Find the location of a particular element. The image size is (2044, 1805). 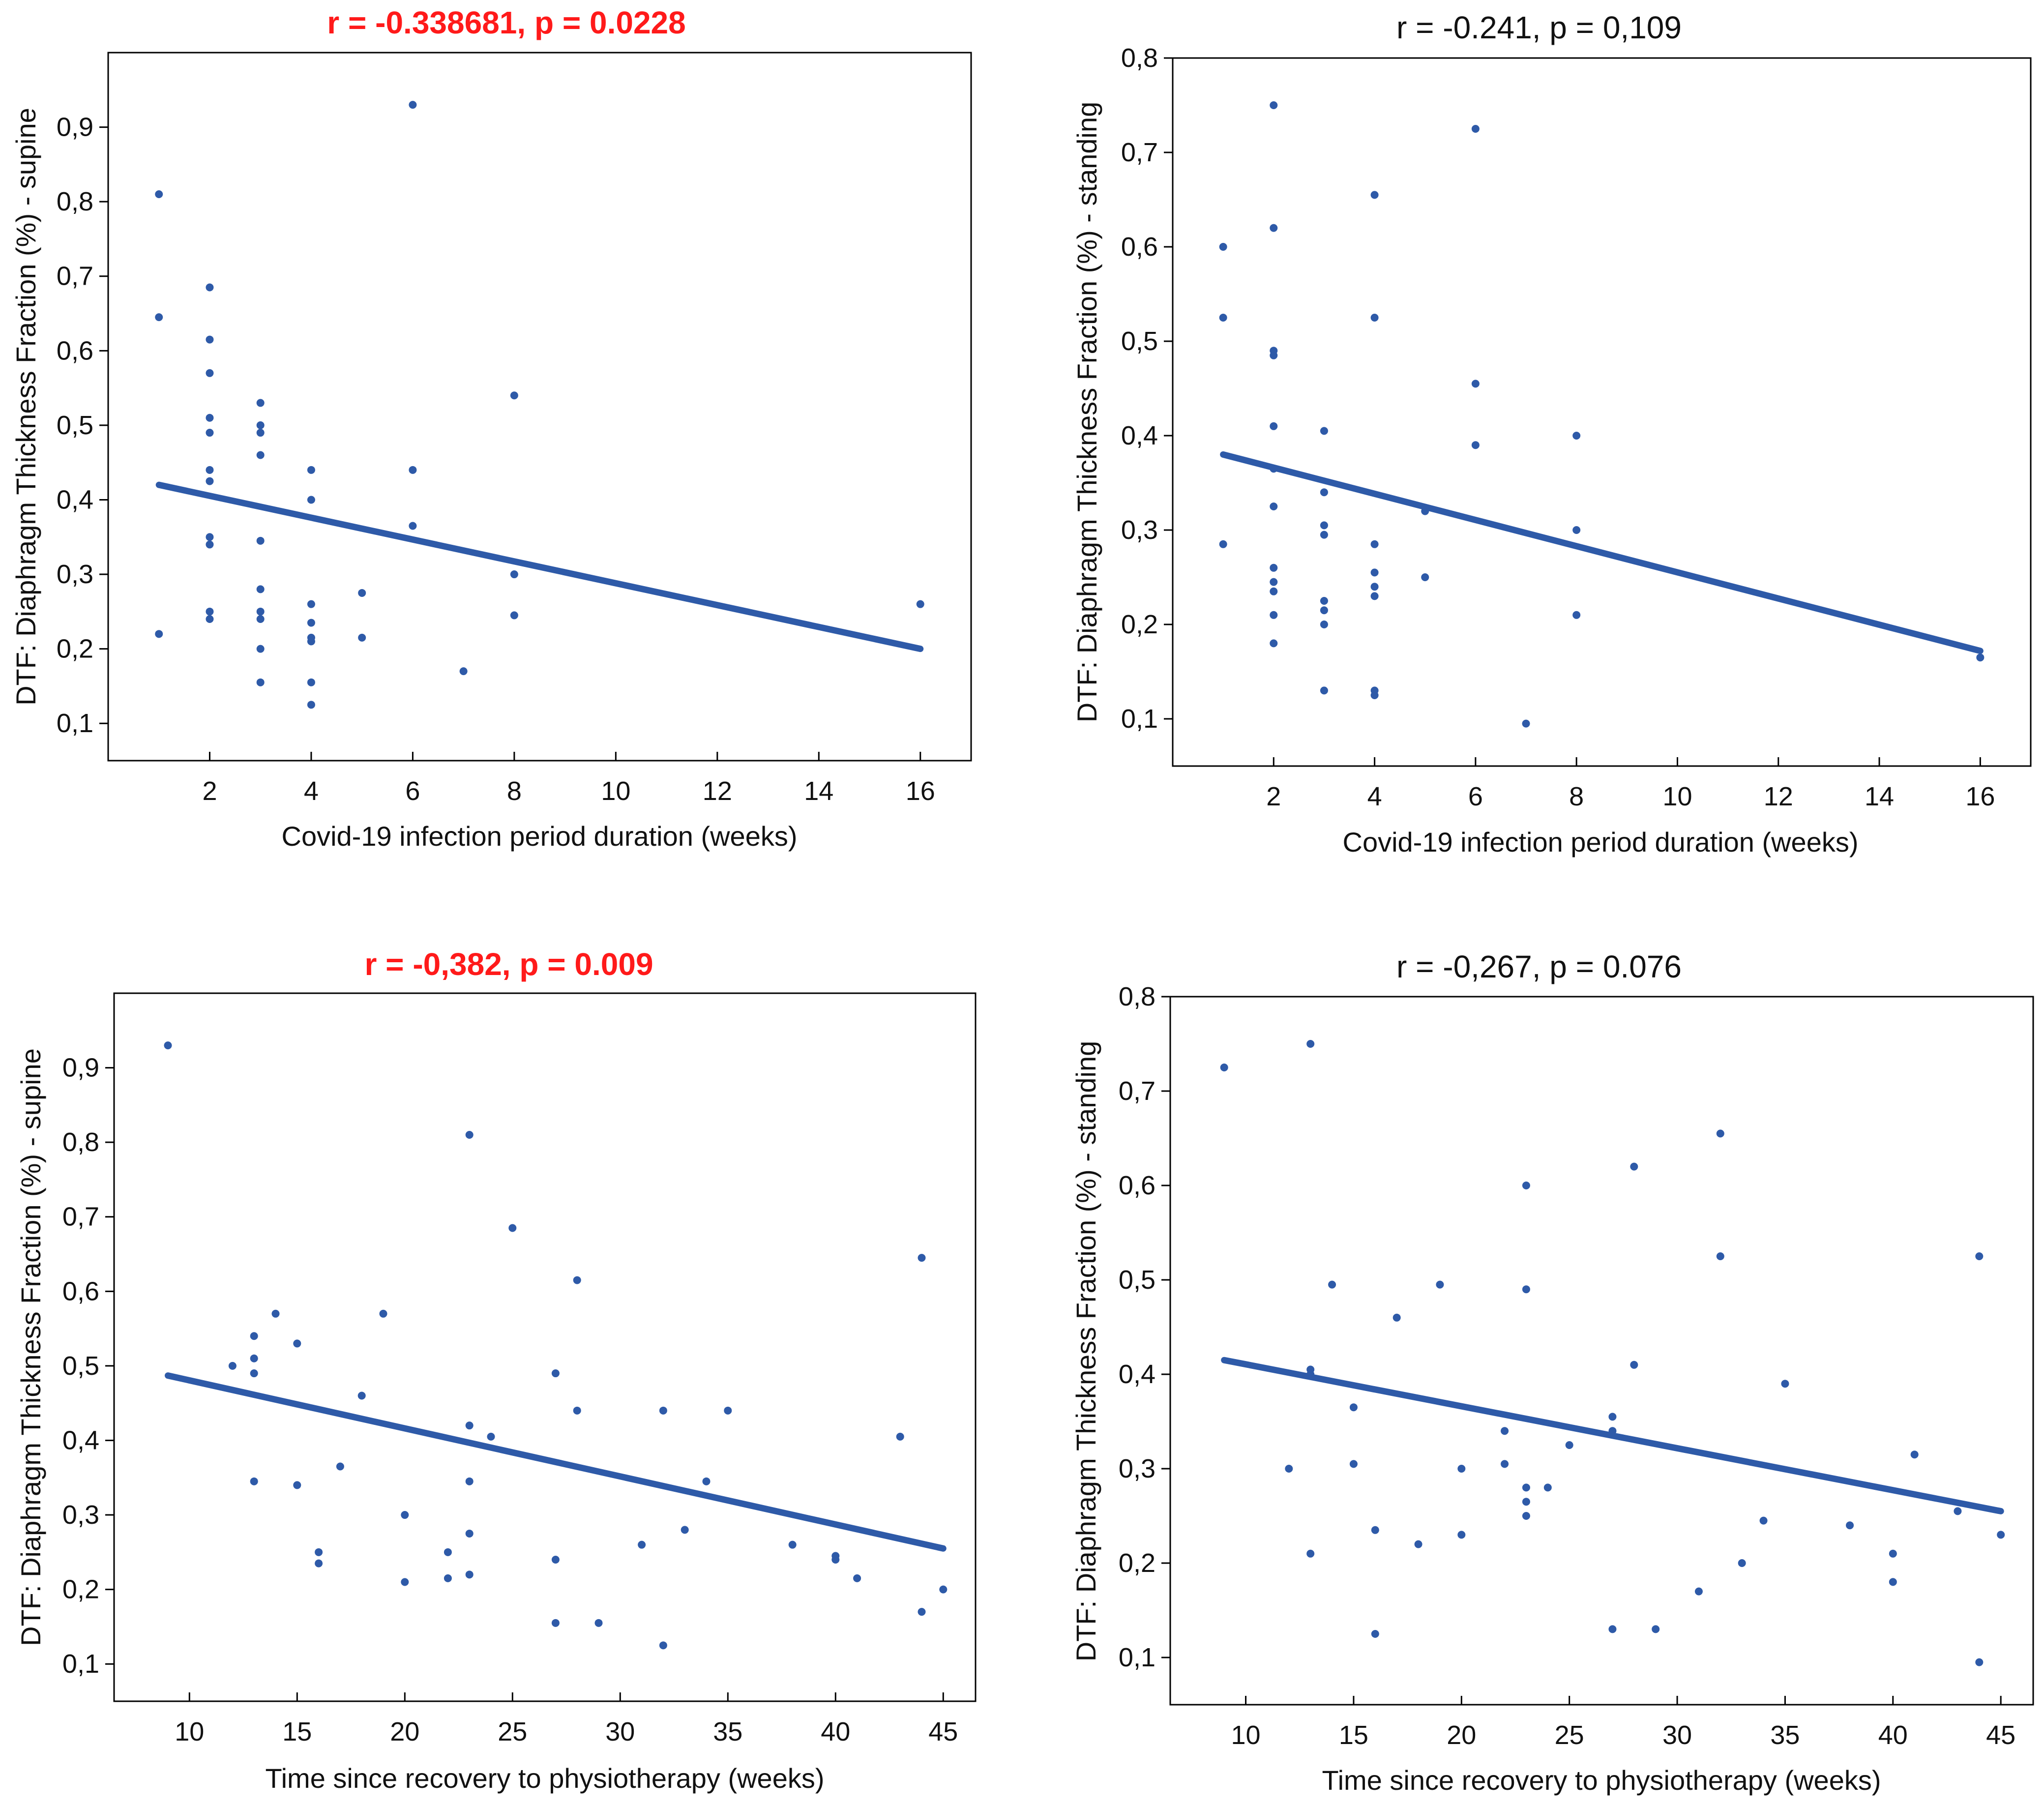

chart-4-y-tick-label: 0,2 is located at coordinates (1137, 1563).